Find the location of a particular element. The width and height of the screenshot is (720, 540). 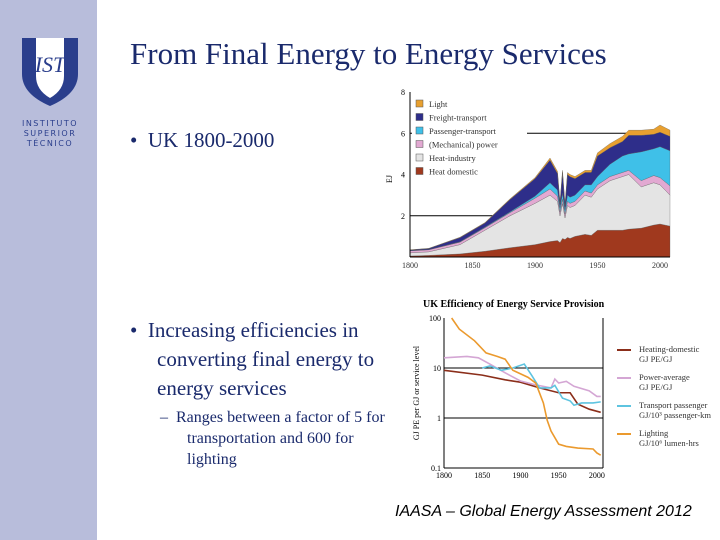

line-heating-domestic is located at coordinates (522, 391).